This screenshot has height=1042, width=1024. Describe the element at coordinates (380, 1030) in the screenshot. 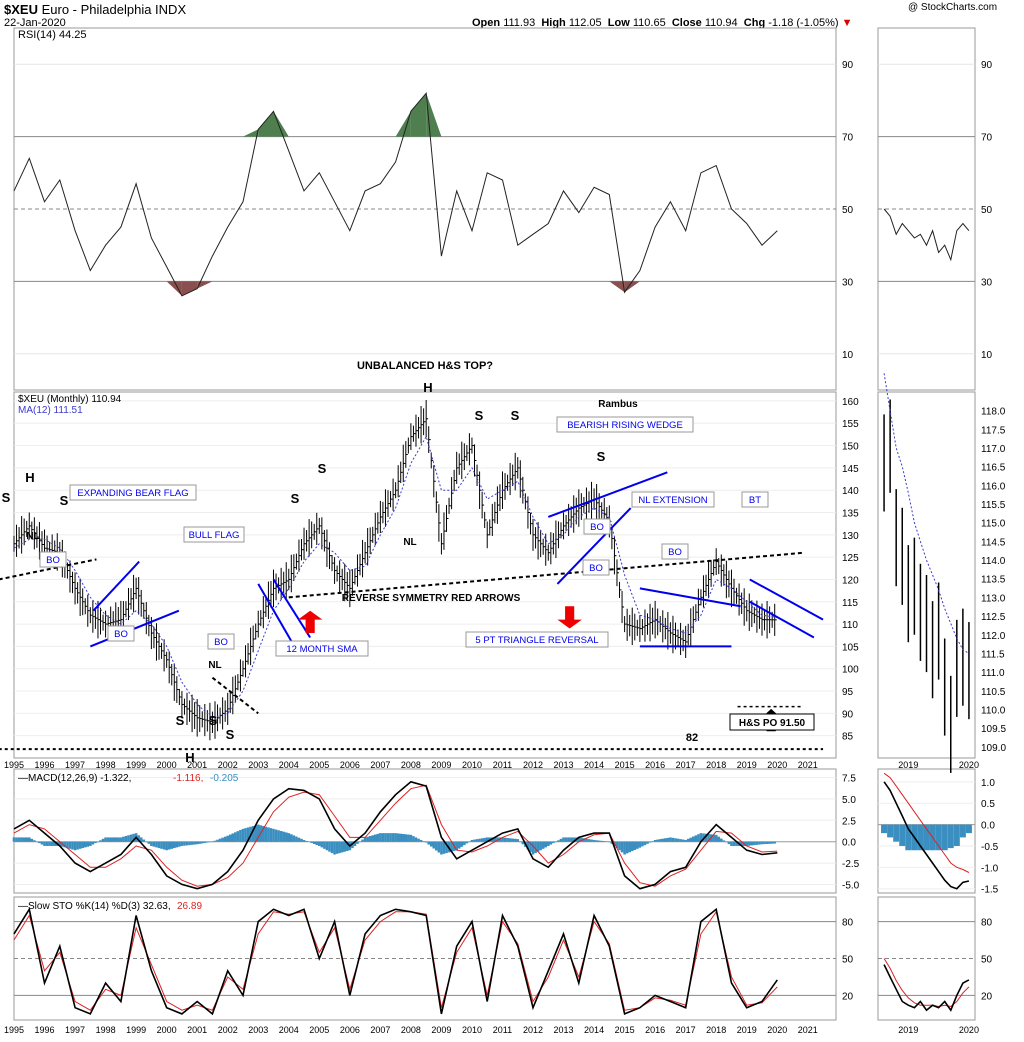

I see `sto-x-tick-label: 2007` at that location.